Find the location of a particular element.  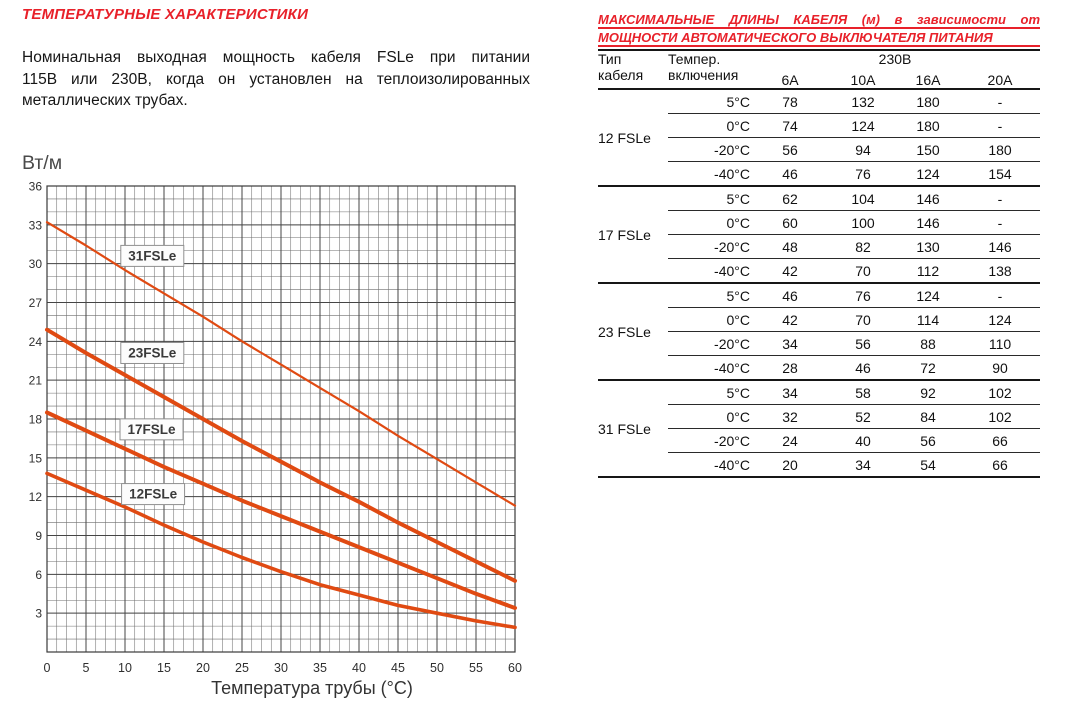

table-row: 0°C 74 124 180- is located at coordinates (819, 125).